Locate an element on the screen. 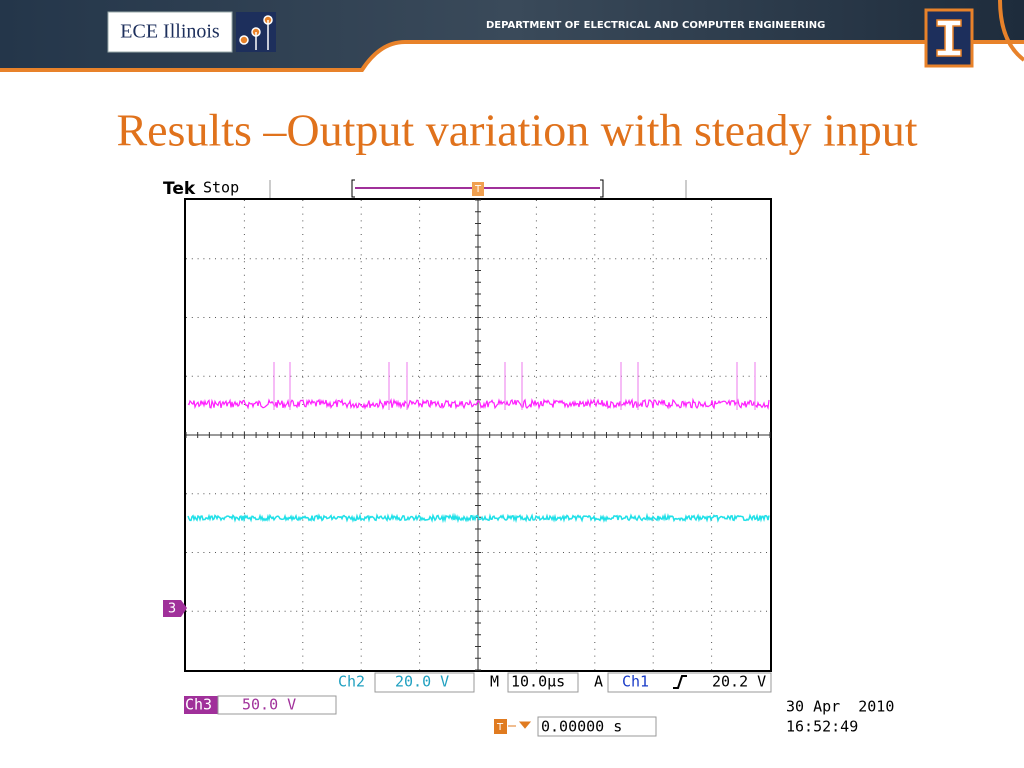  ch3-badge is located at coordinates (201, 705).